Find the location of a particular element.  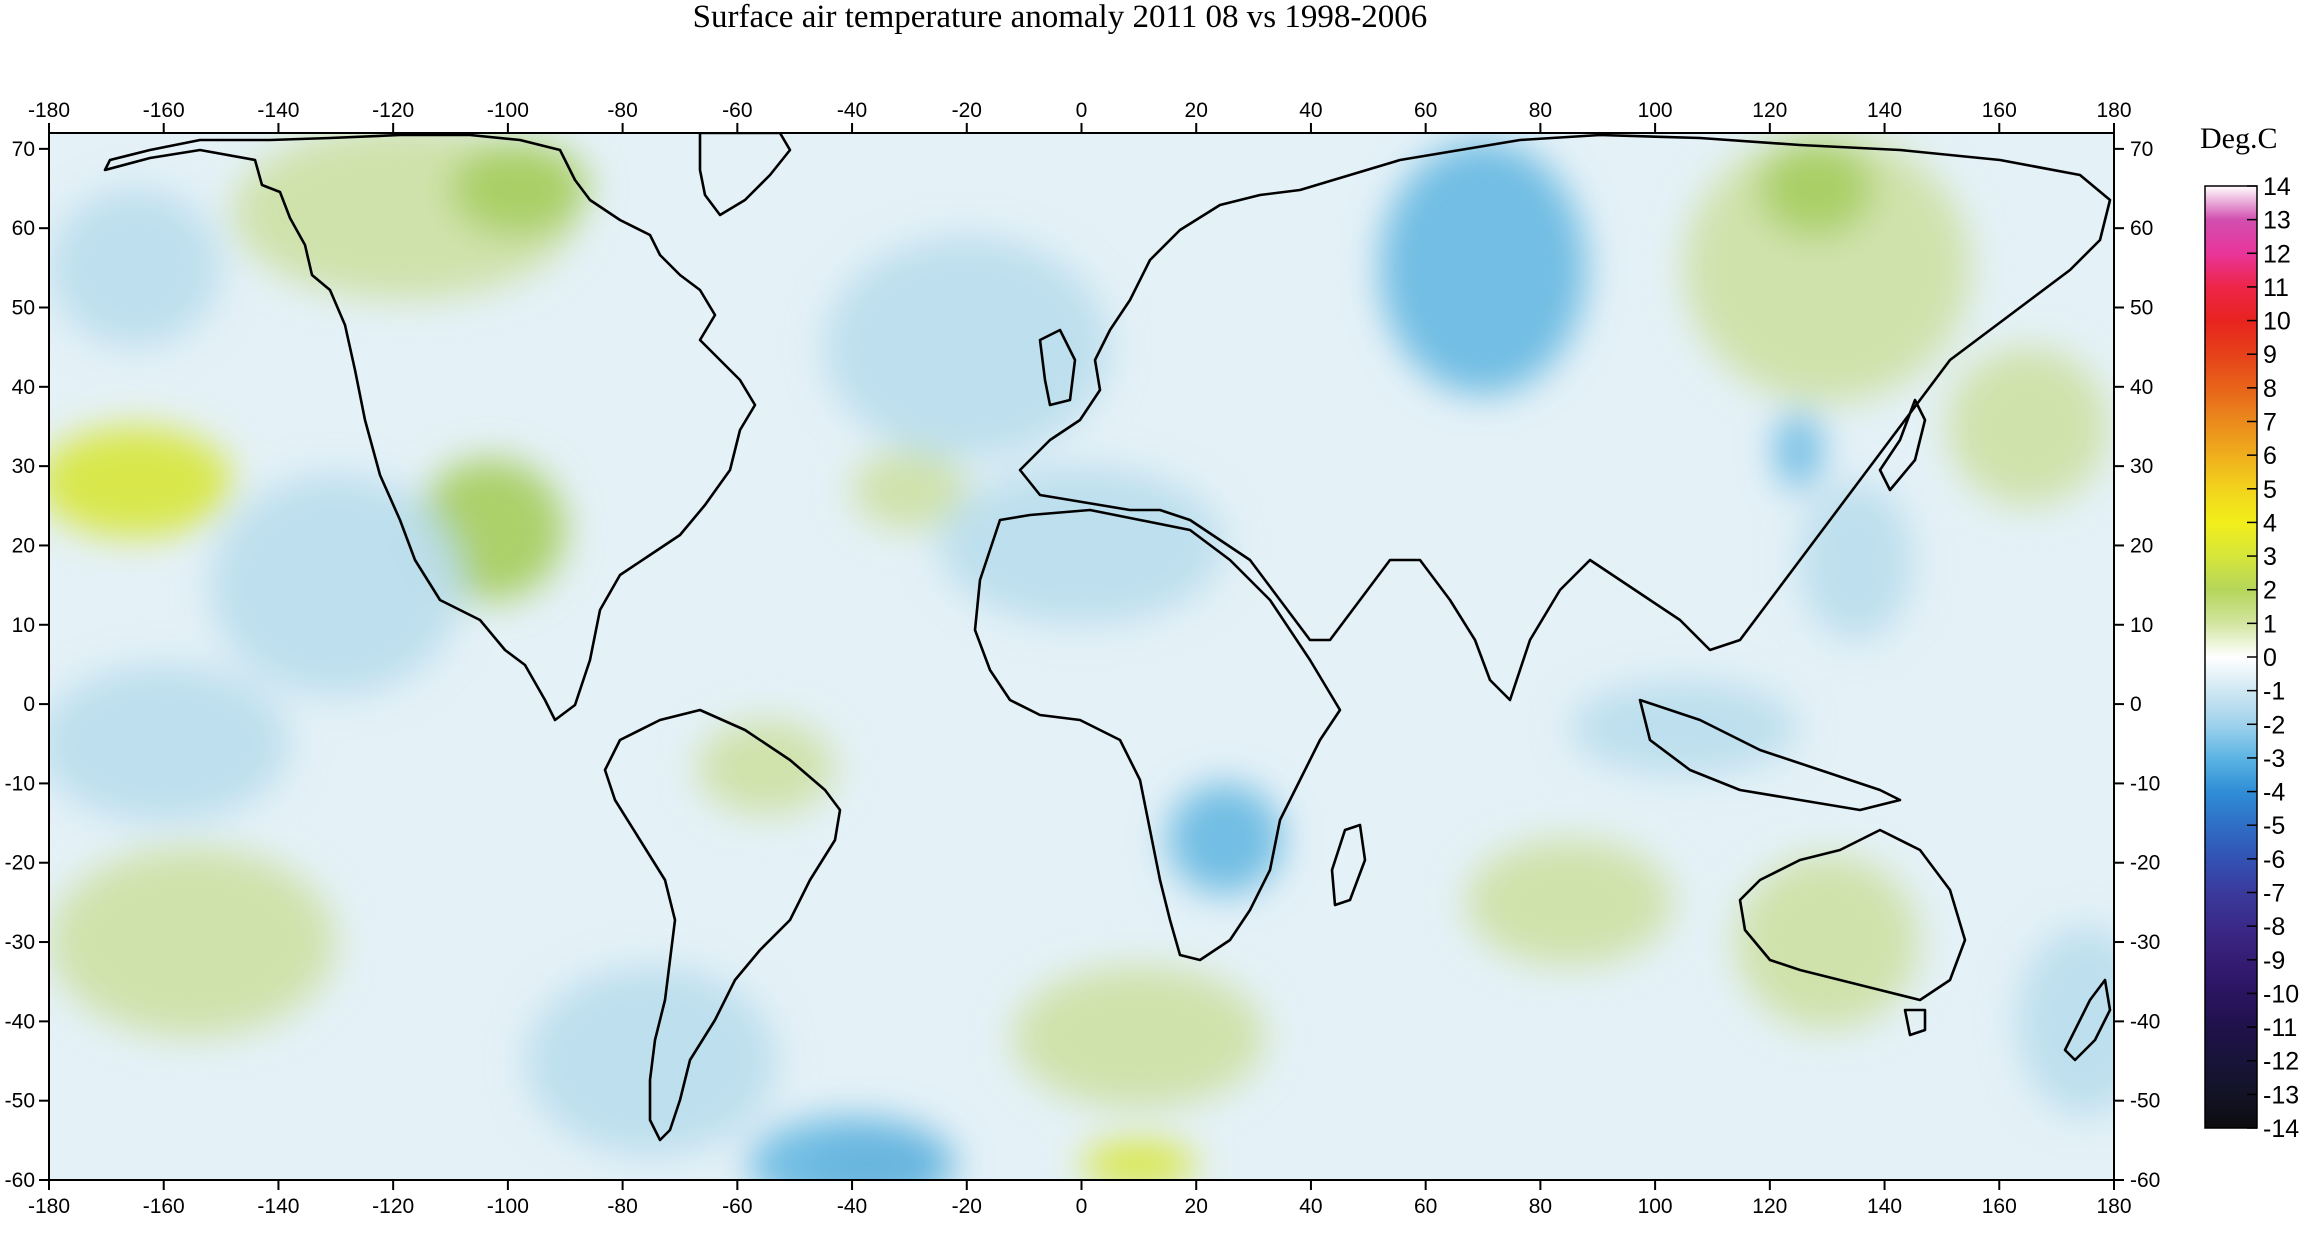

y-tick-label-left: 30 is located at coordinates (23, 466).